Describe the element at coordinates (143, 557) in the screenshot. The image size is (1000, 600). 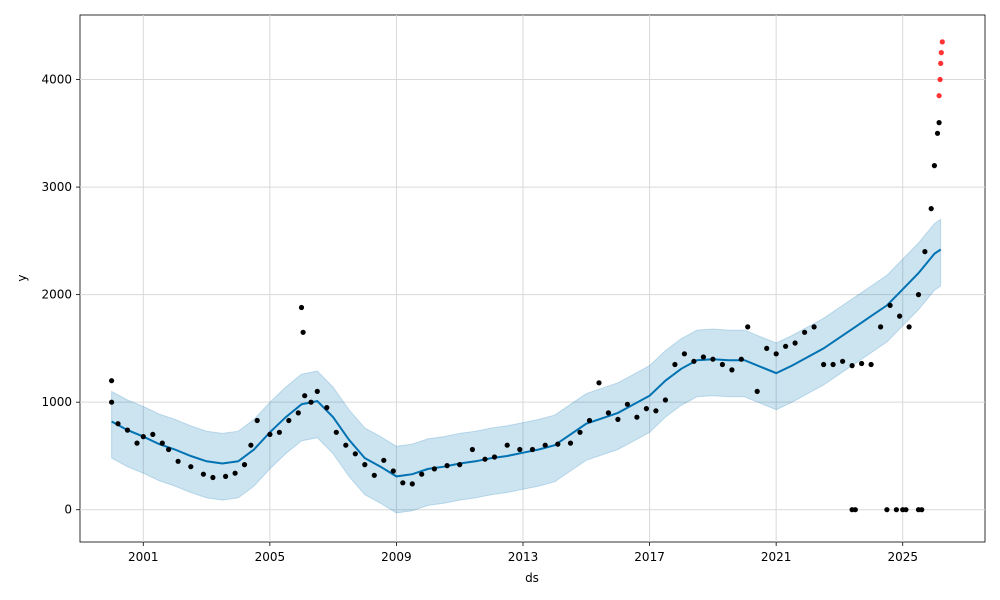
I see `x-tick-label: 2001` at that location.